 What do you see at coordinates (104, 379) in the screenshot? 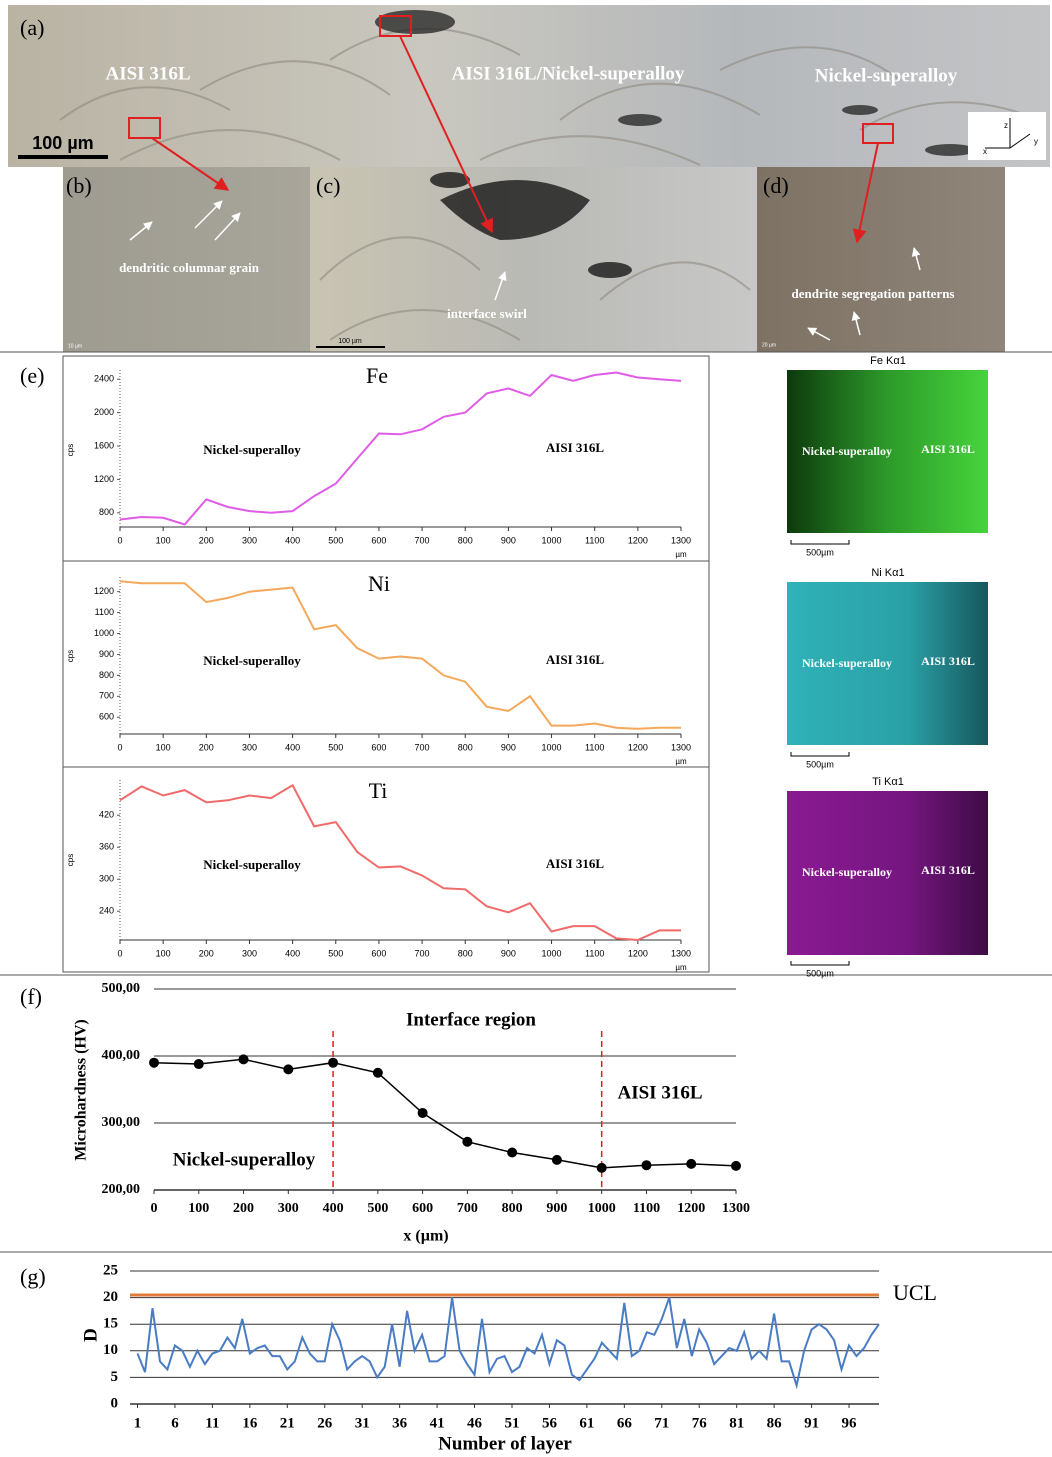
I see `y-tick-label: 2400` at bounding box center [104, 379].